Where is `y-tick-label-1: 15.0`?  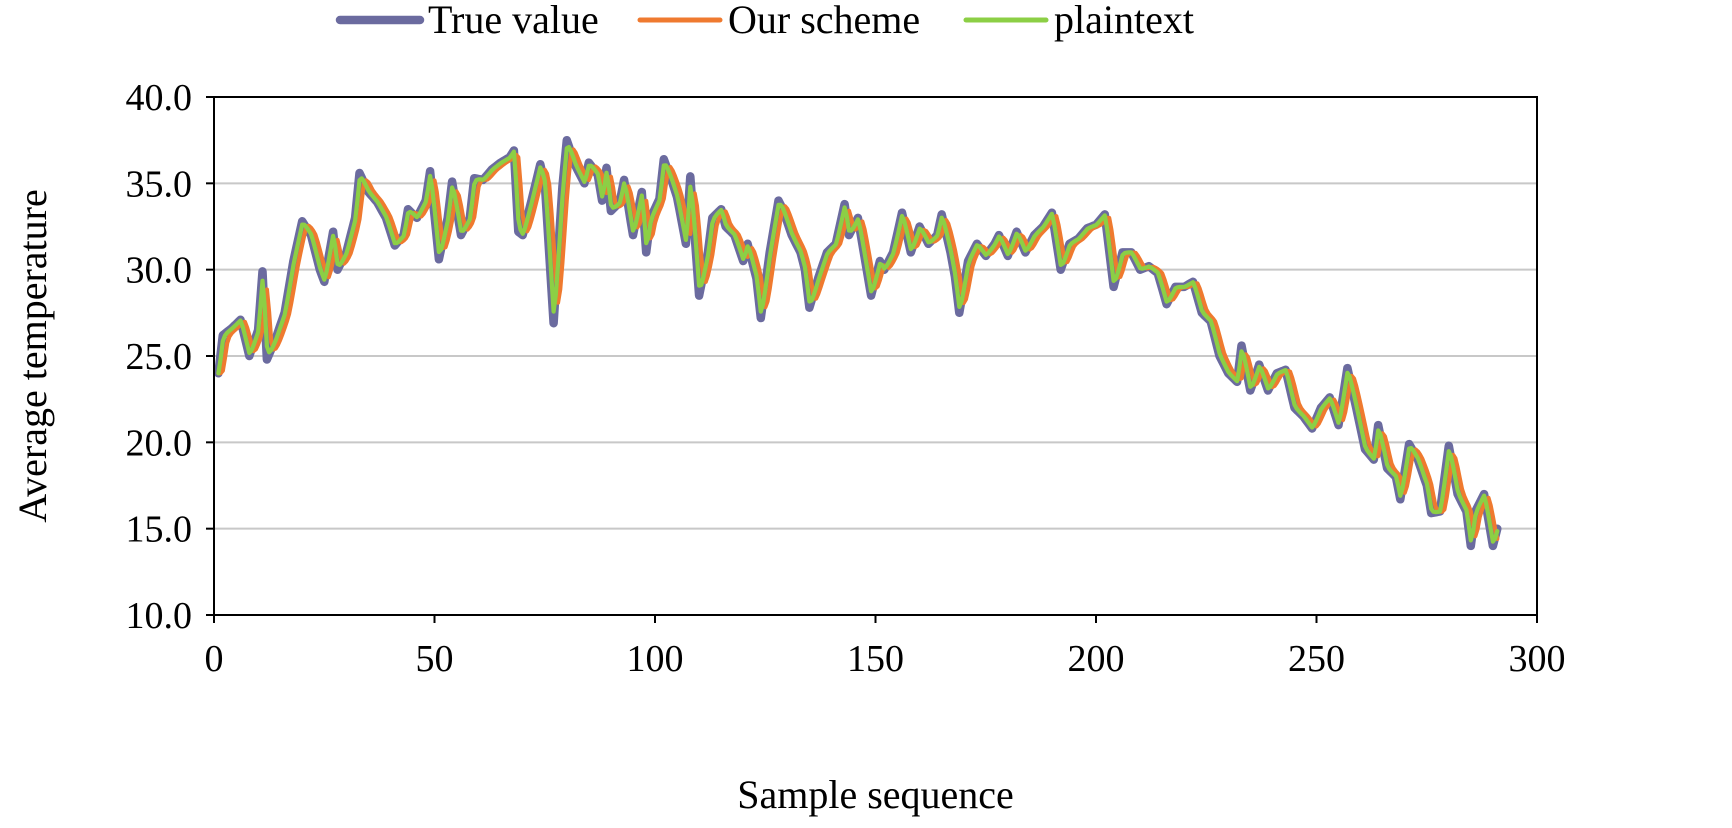 y-tick-label-1: 15.0 is located at coordinates (159, 530).